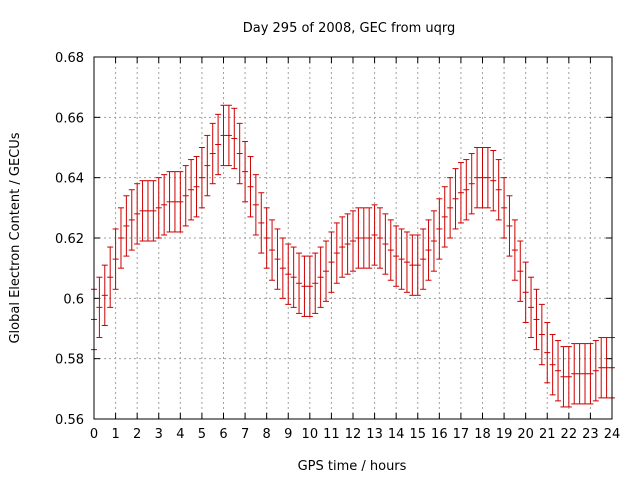 The width and height of the screenshot is (640, 480). I want to click on x-tick-label: 11, so click(331, 434).